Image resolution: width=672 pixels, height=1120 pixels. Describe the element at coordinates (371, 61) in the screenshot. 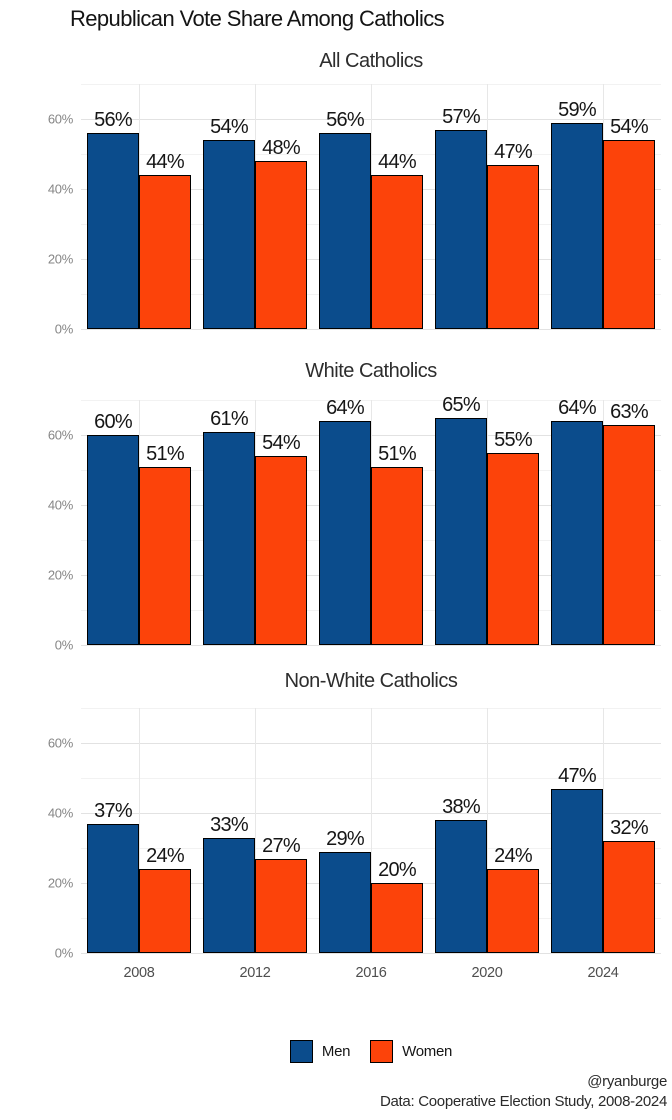

I see `panel-title-all-catholics: All Catholics` at that location.